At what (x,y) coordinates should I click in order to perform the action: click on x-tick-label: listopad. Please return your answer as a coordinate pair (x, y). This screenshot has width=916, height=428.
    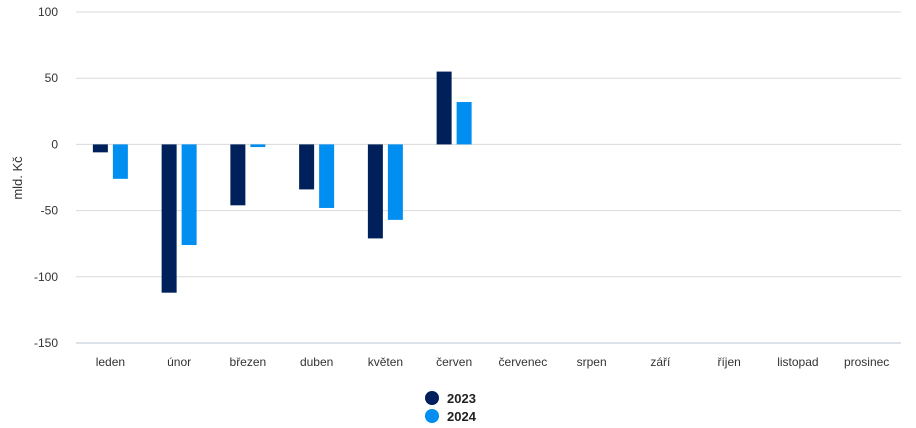
    Looking at the image, I should click on (797, 362).